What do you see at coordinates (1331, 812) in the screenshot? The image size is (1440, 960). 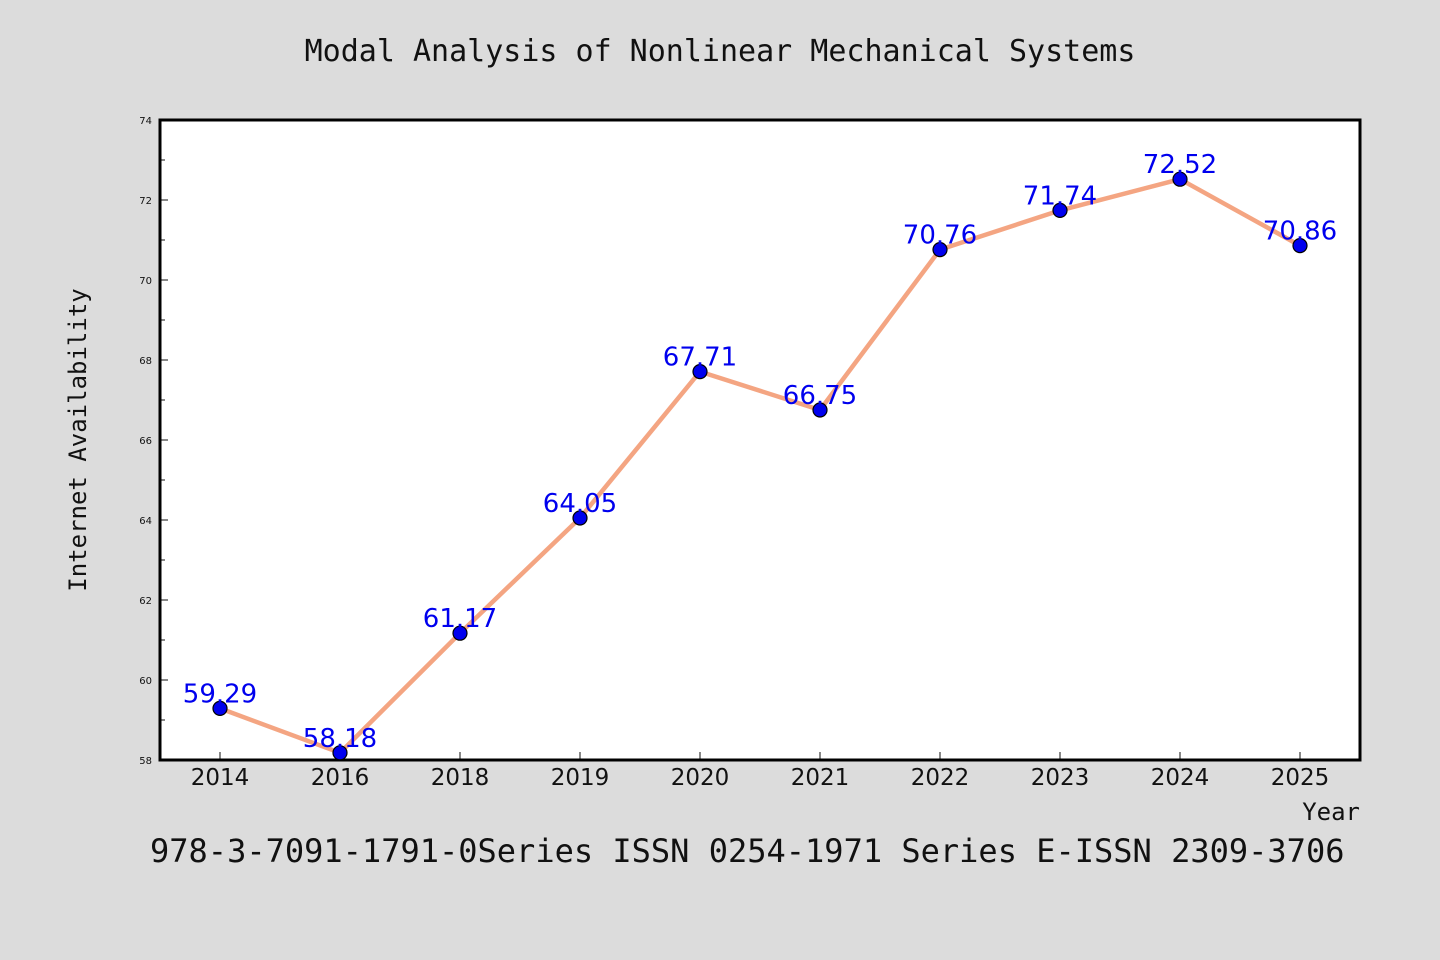 I see `x-axis-label: Year` at bounding box center [1331, 812].